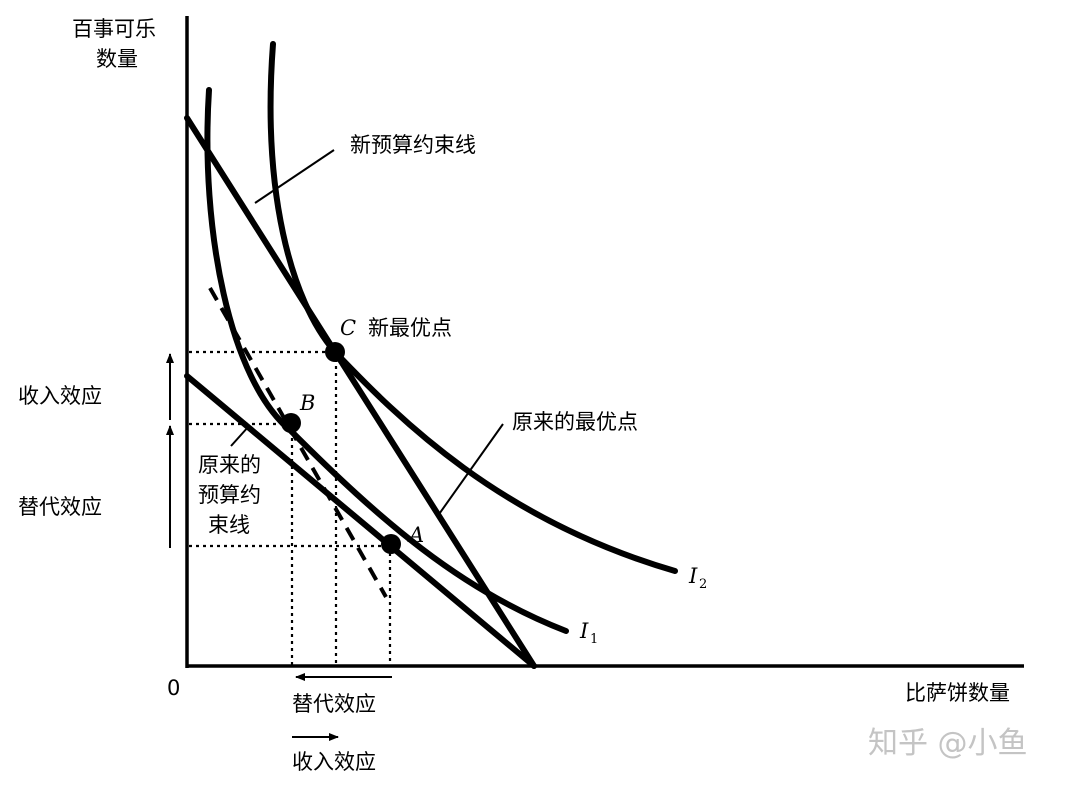 The width and height of the screenshot is (1078, 787). Describe the element at coordinates (693, 576) in the screenshot. I see `curve-i2-label: I` at that location.